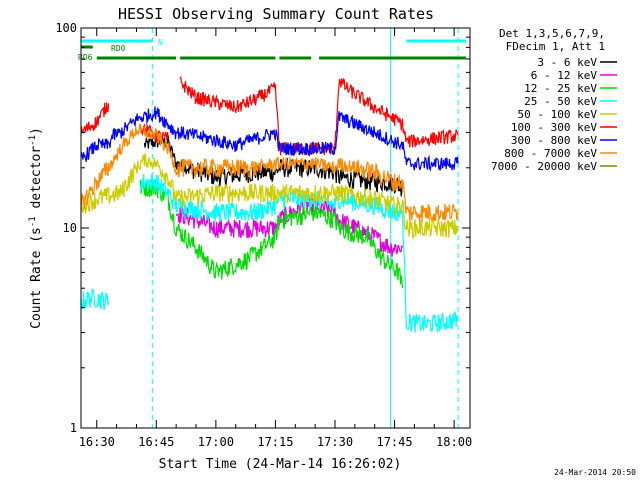 The width and height of the screenshot is (640, 480). What do you see at coordinates (70, 228) in the screenshot?
I see `y-tick-label: 10` at bounding box center [70, 228].